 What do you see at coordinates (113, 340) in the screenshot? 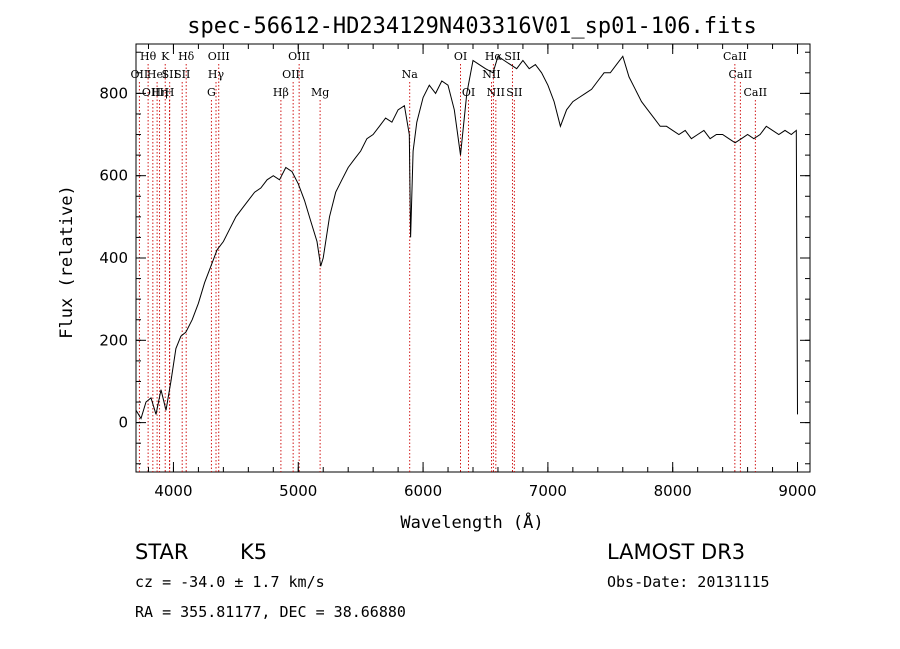
I see `y-tick-label: 200` at bounding box center [113, 340].